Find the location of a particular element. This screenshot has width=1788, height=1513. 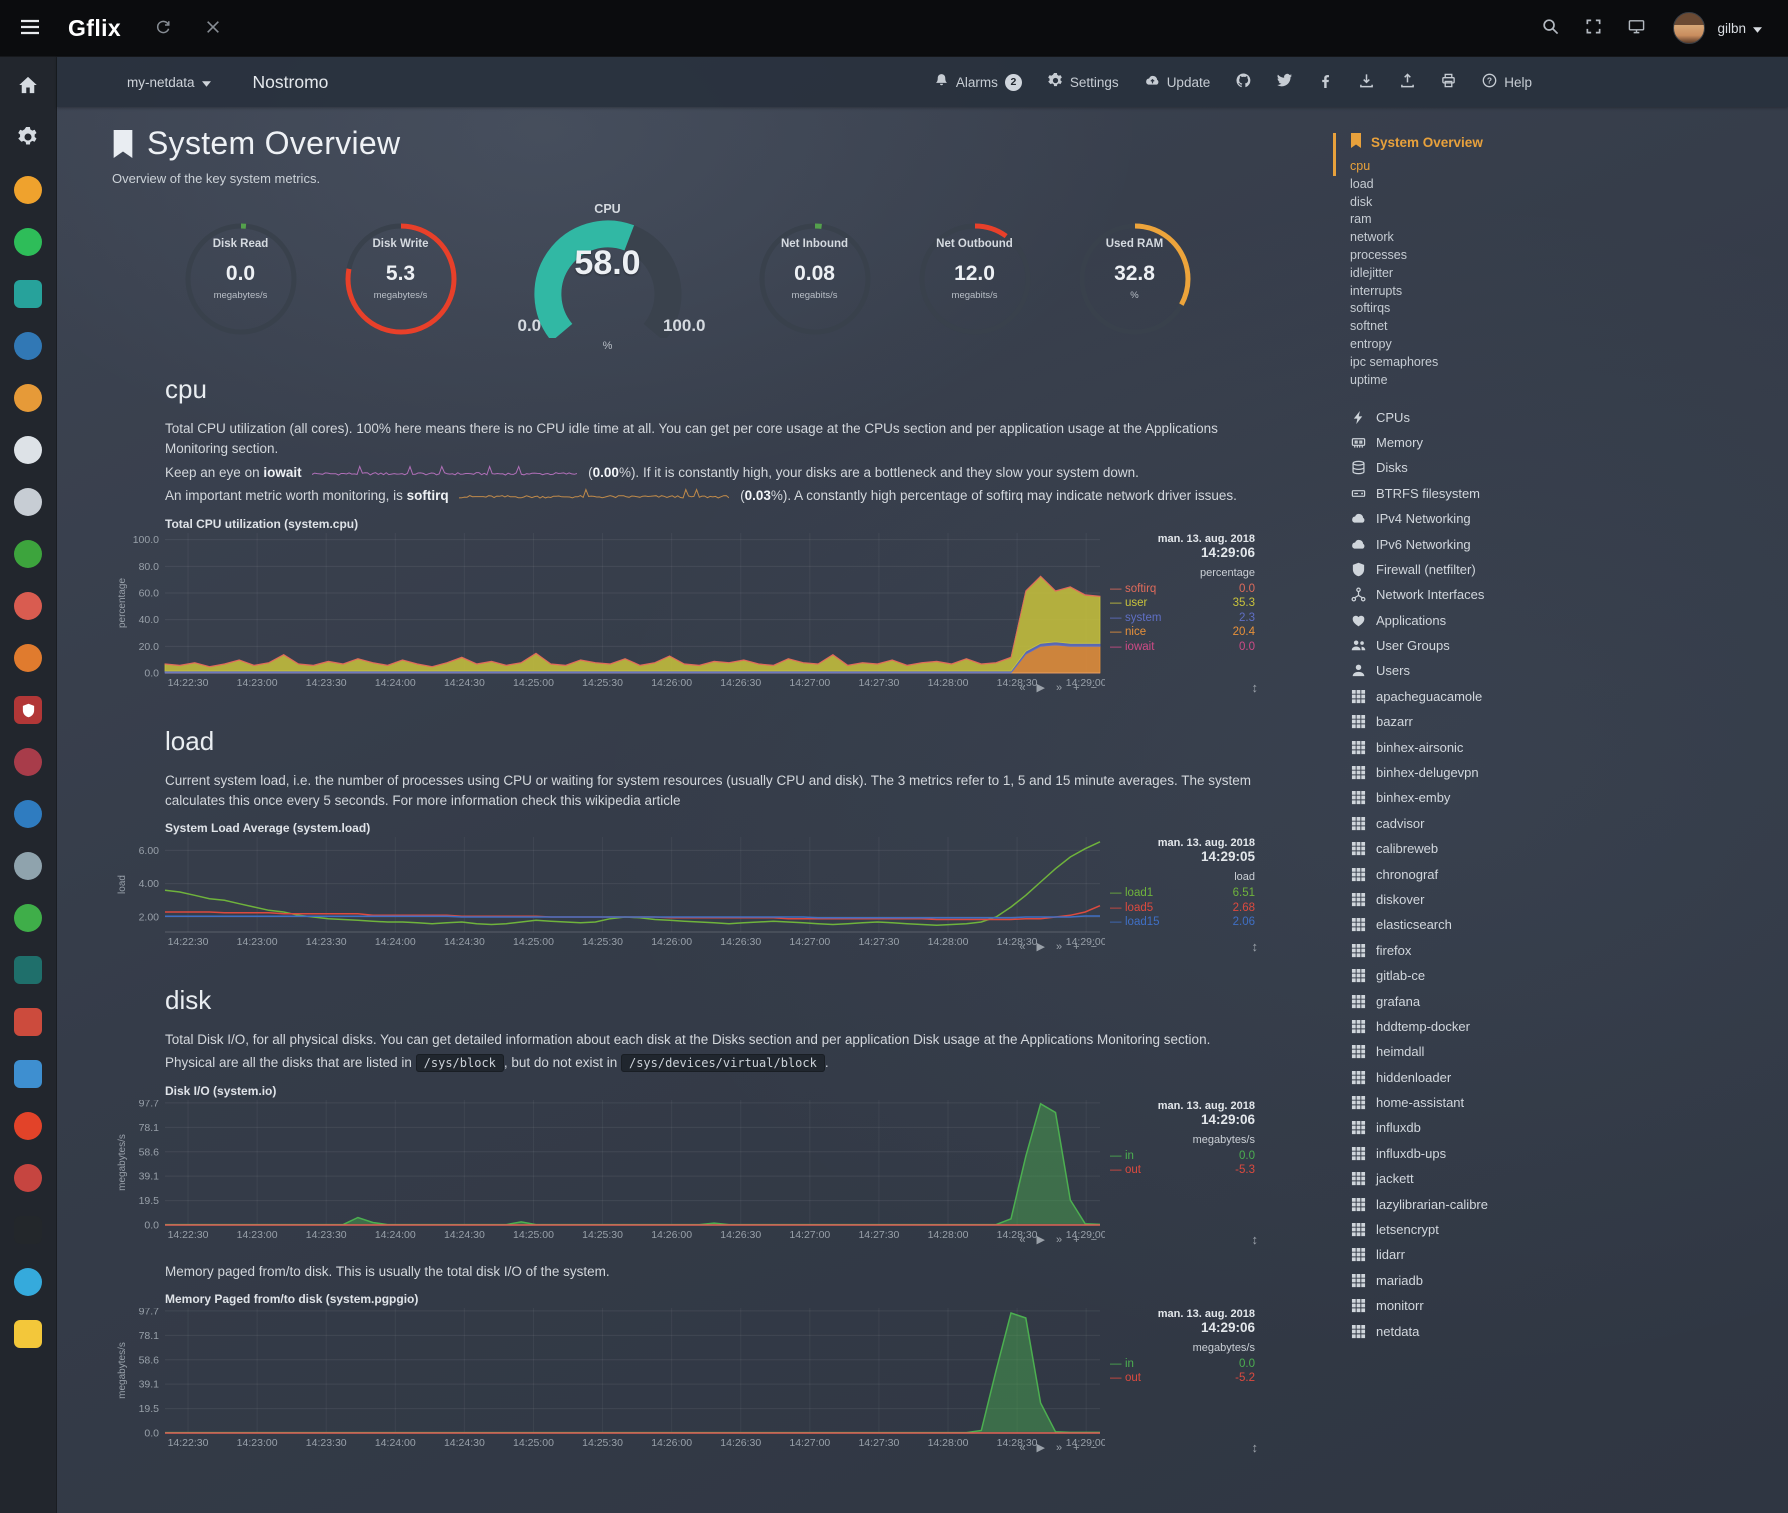

gauge-net-outbound: Net Outbound 12.0 megabits/s is located at coordinates (975, 278).